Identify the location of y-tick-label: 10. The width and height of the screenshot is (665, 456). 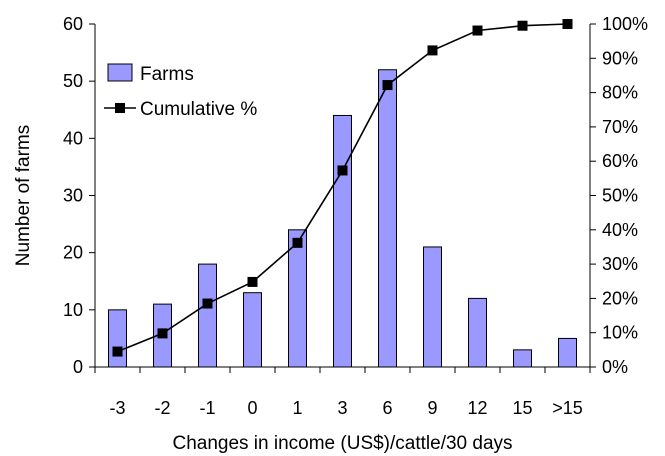
(73, 310).